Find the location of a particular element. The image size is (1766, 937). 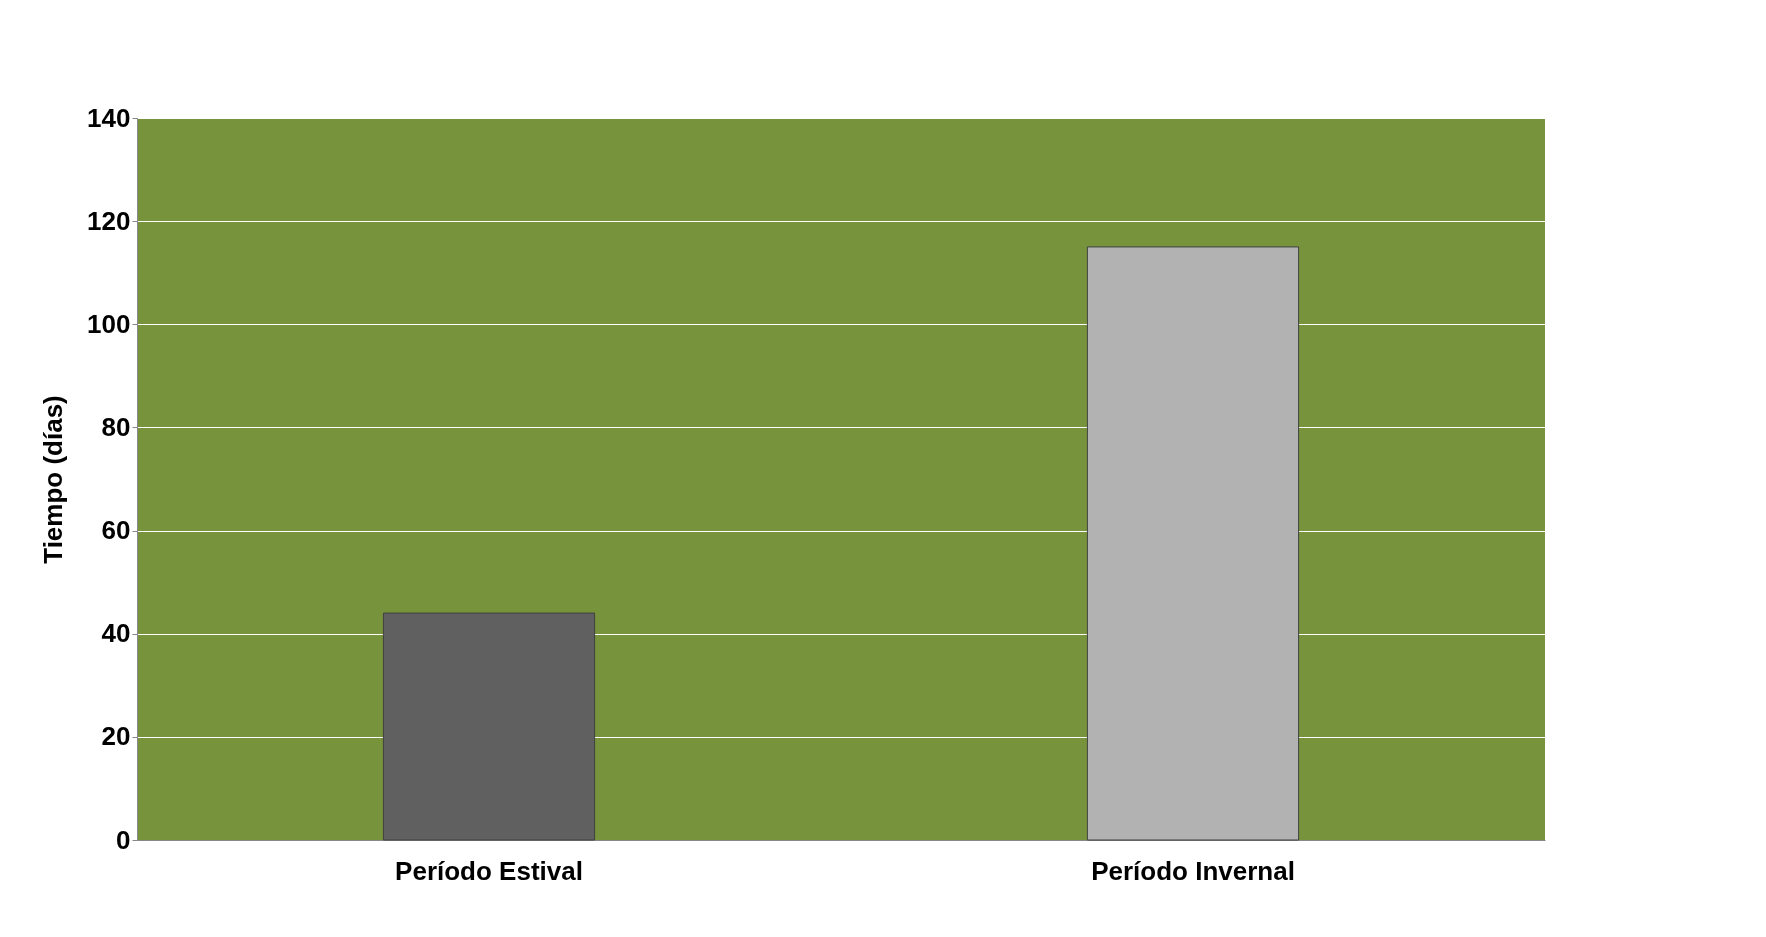

x-tick-label: Período Estival is located at coordinates (489, 870).